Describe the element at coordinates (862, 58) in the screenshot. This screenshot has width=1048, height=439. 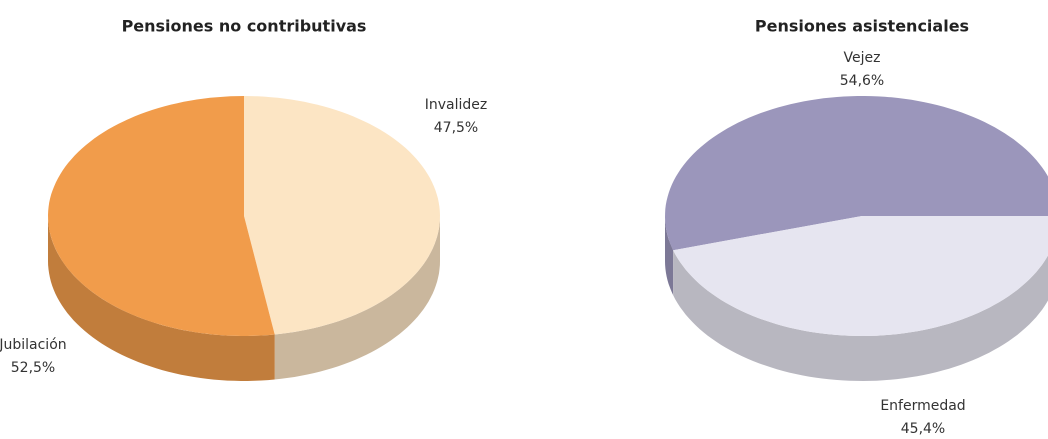
I see `slice-label: Vejez` at that location.